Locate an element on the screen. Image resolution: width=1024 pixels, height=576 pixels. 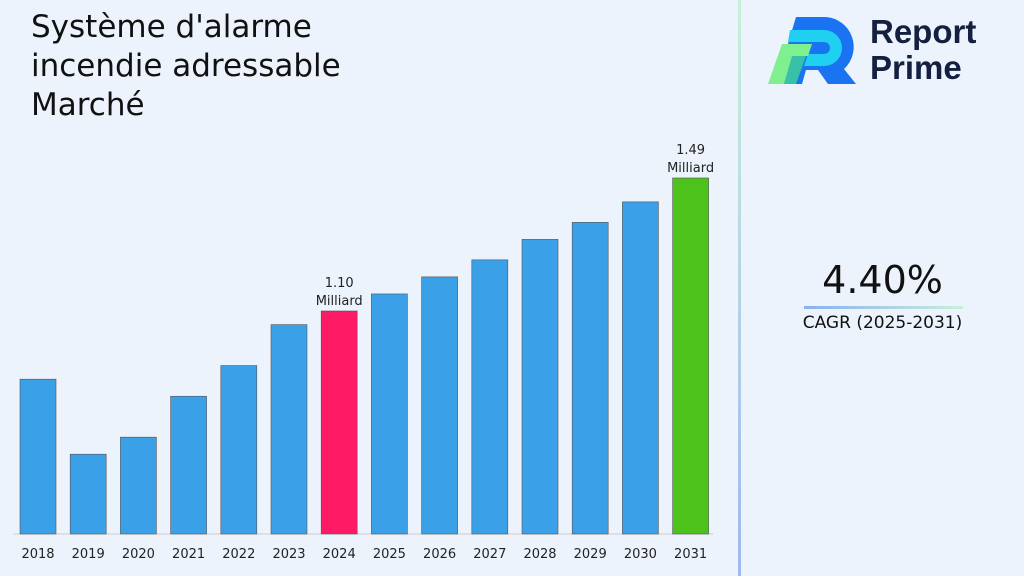
bar-2026 is located at coordinates (439, 405).